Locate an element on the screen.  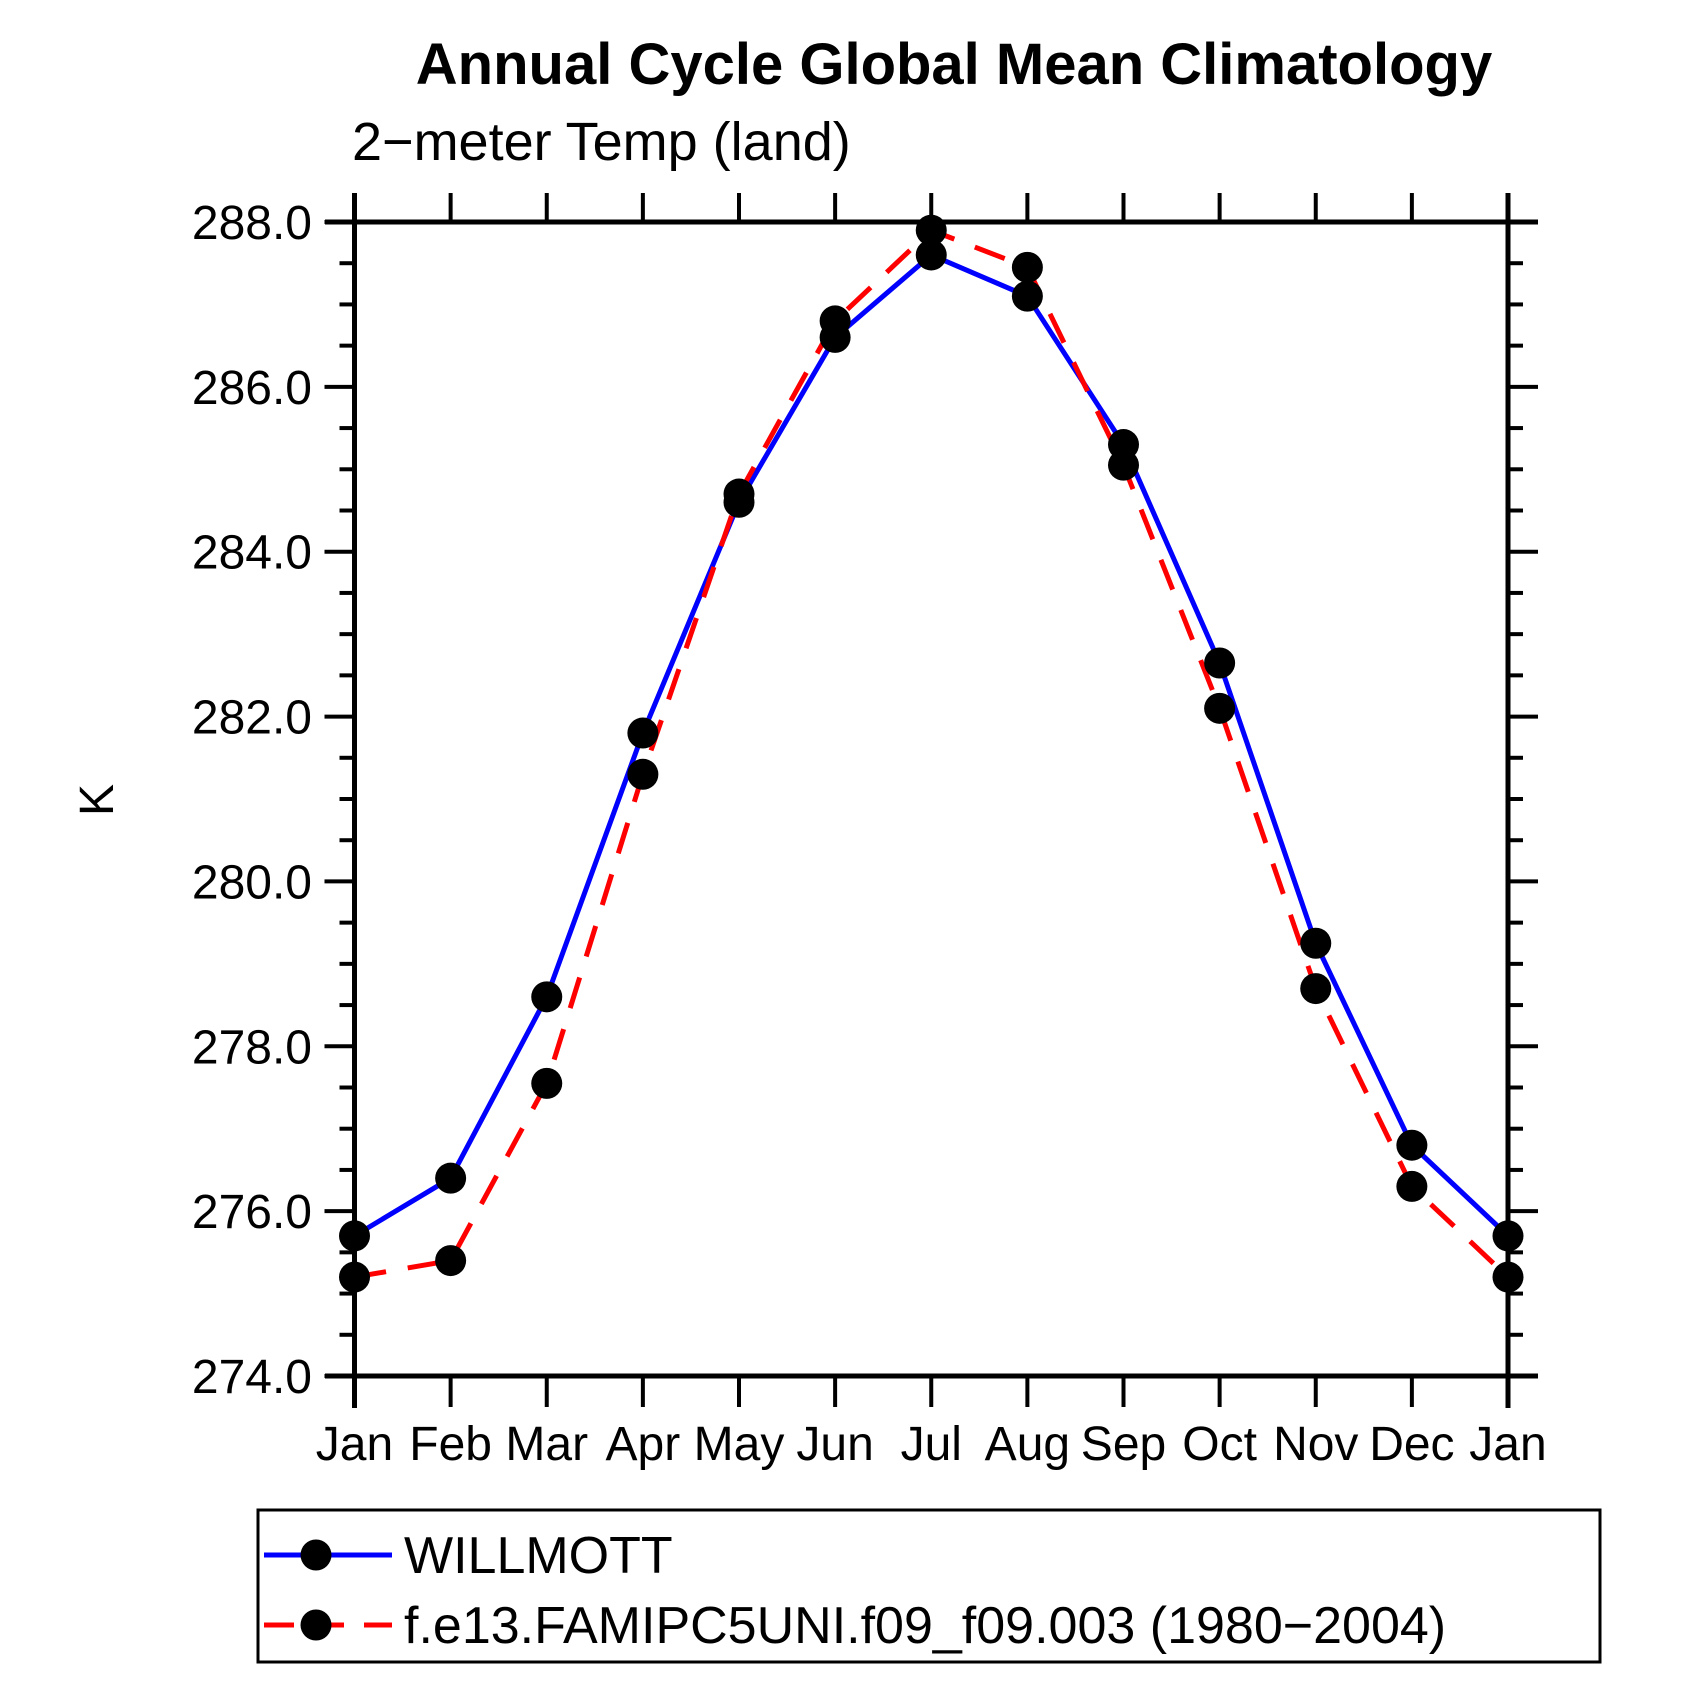
legend-box is located at coordinates (929, 1586).